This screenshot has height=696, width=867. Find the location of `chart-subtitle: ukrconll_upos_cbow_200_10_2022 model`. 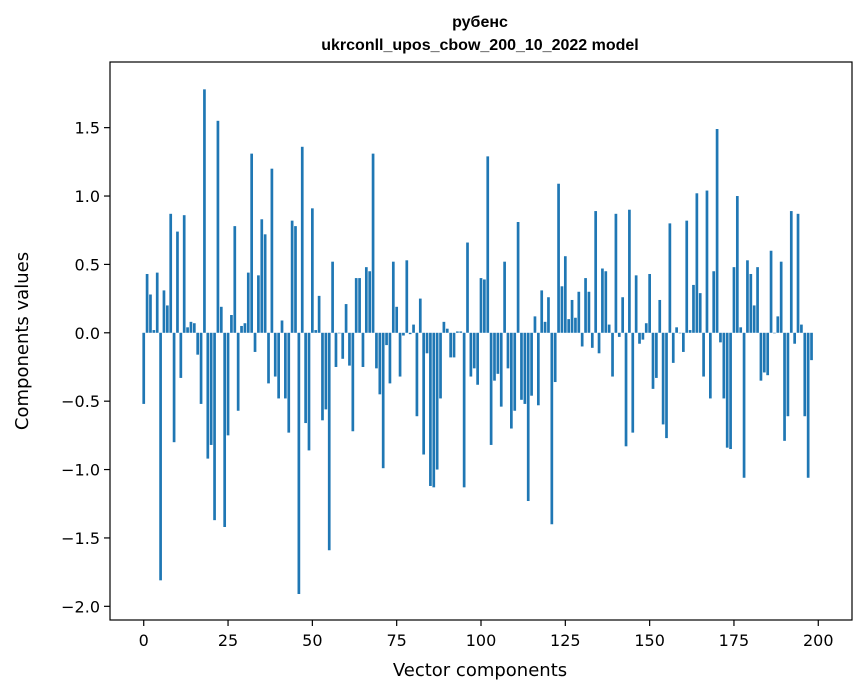

chart-subtitle: ukrconll_upos_cbow_200_10_2022 model is located at coordinates (479, 45).